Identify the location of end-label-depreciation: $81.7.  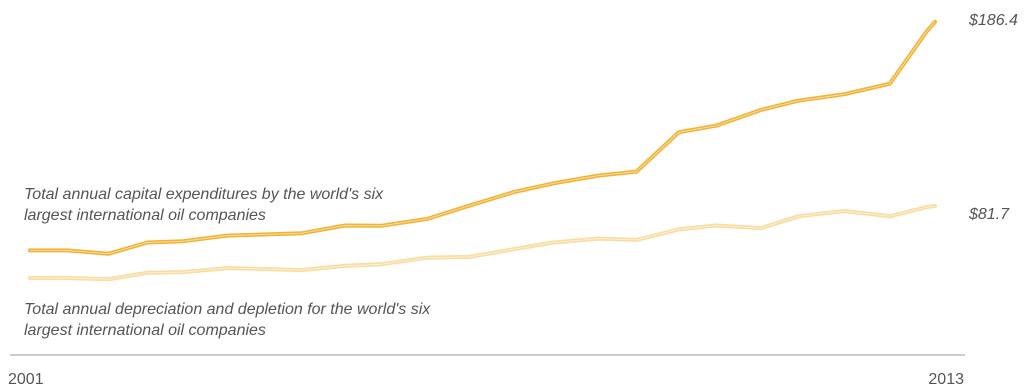
(989, 214).